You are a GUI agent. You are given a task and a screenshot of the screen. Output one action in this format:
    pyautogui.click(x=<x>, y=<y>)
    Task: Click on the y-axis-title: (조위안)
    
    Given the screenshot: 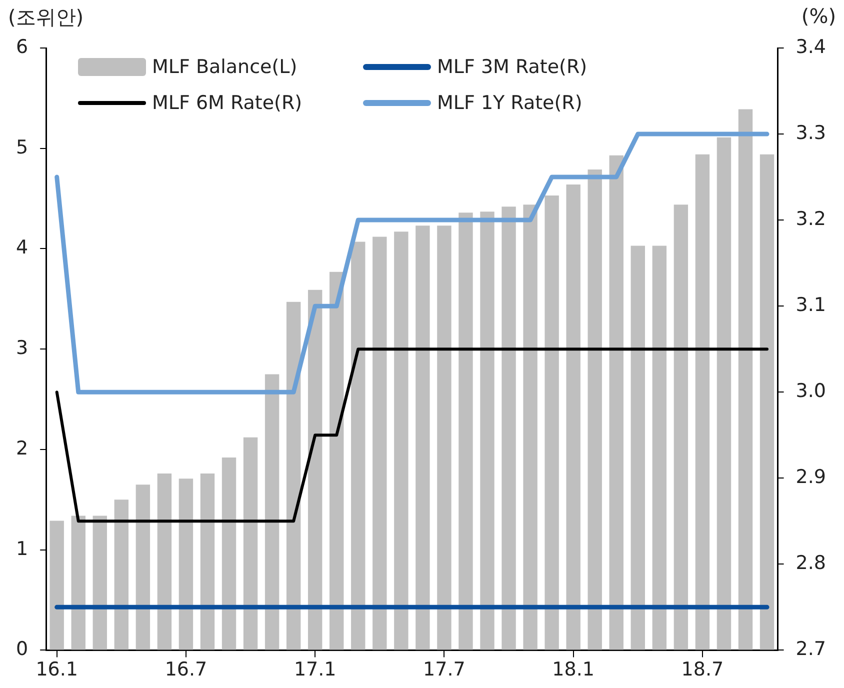 What is the action you would take?
    pyautogui.click(x=46, y=17)
    